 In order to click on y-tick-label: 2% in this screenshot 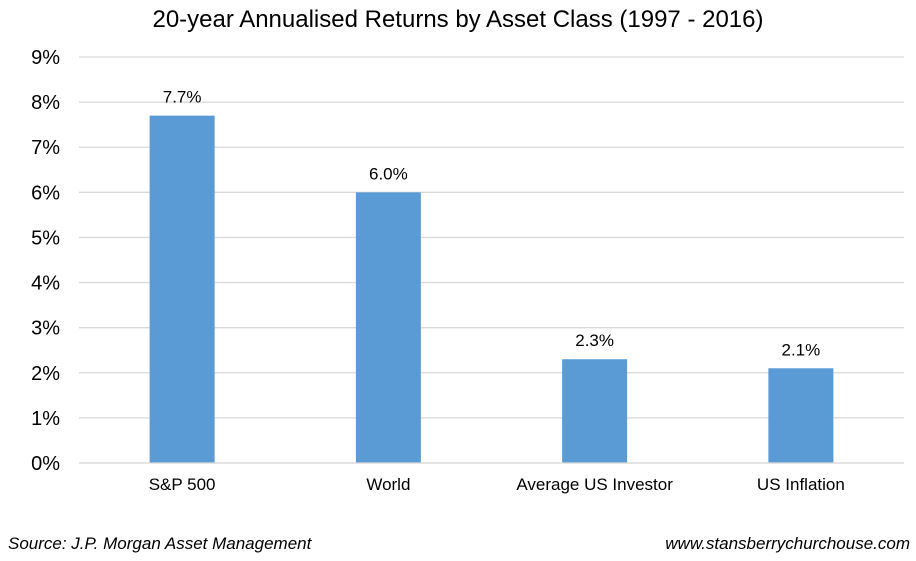, I will do `click(45, 374)`.